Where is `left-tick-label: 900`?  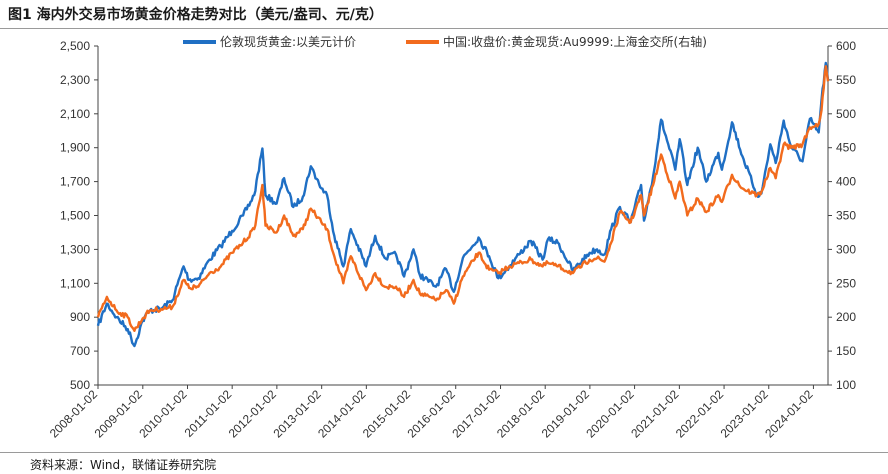
left-tick-label: 900 is located at coordinates (80, 317).